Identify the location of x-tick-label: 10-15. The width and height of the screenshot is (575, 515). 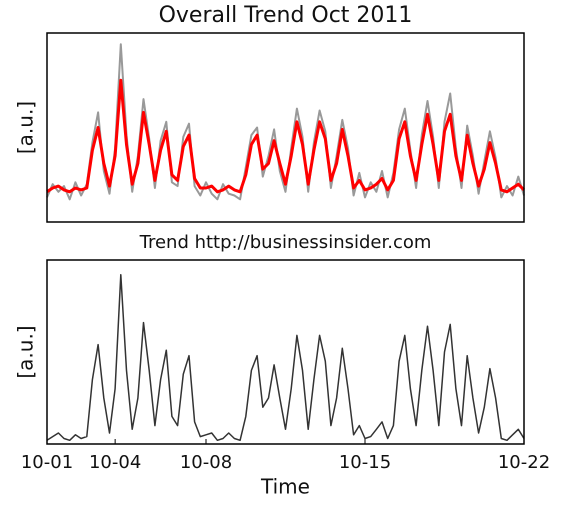
(365, 462).